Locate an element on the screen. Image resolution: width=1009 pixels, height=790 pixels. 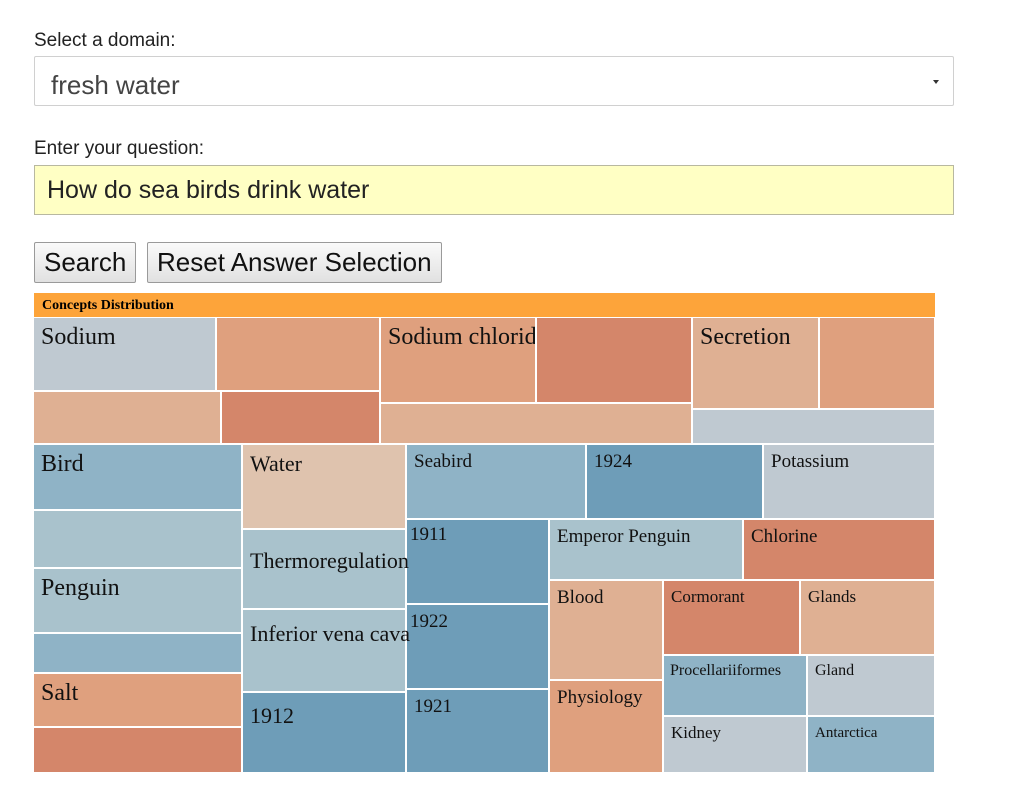
treemap-cell: 1912 is located at coordinates (325, 733).